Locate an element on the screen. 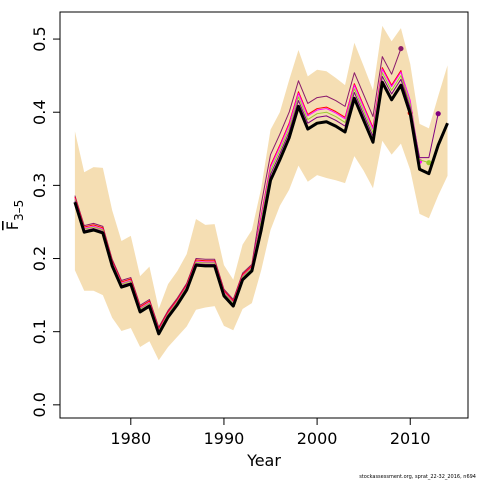  x-tick-label: 2010 is located at coordinates (410, 438).